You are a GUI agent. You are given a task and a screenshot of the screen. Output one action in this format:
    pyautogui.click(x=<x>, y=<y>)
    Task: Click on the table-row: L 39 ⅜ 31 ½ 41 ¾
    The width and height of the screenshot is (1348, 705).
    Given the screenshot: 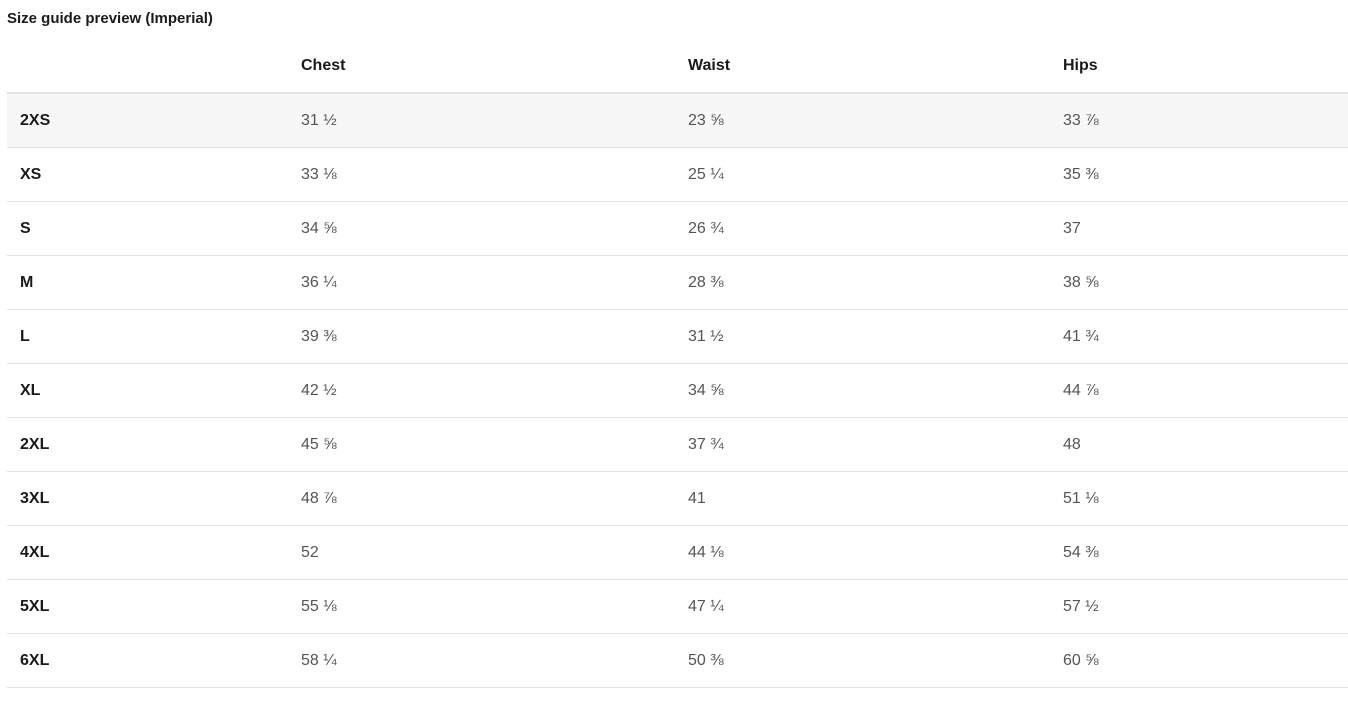 What is the action you would take?
    pyautogui.click(x=677, y=336)
    